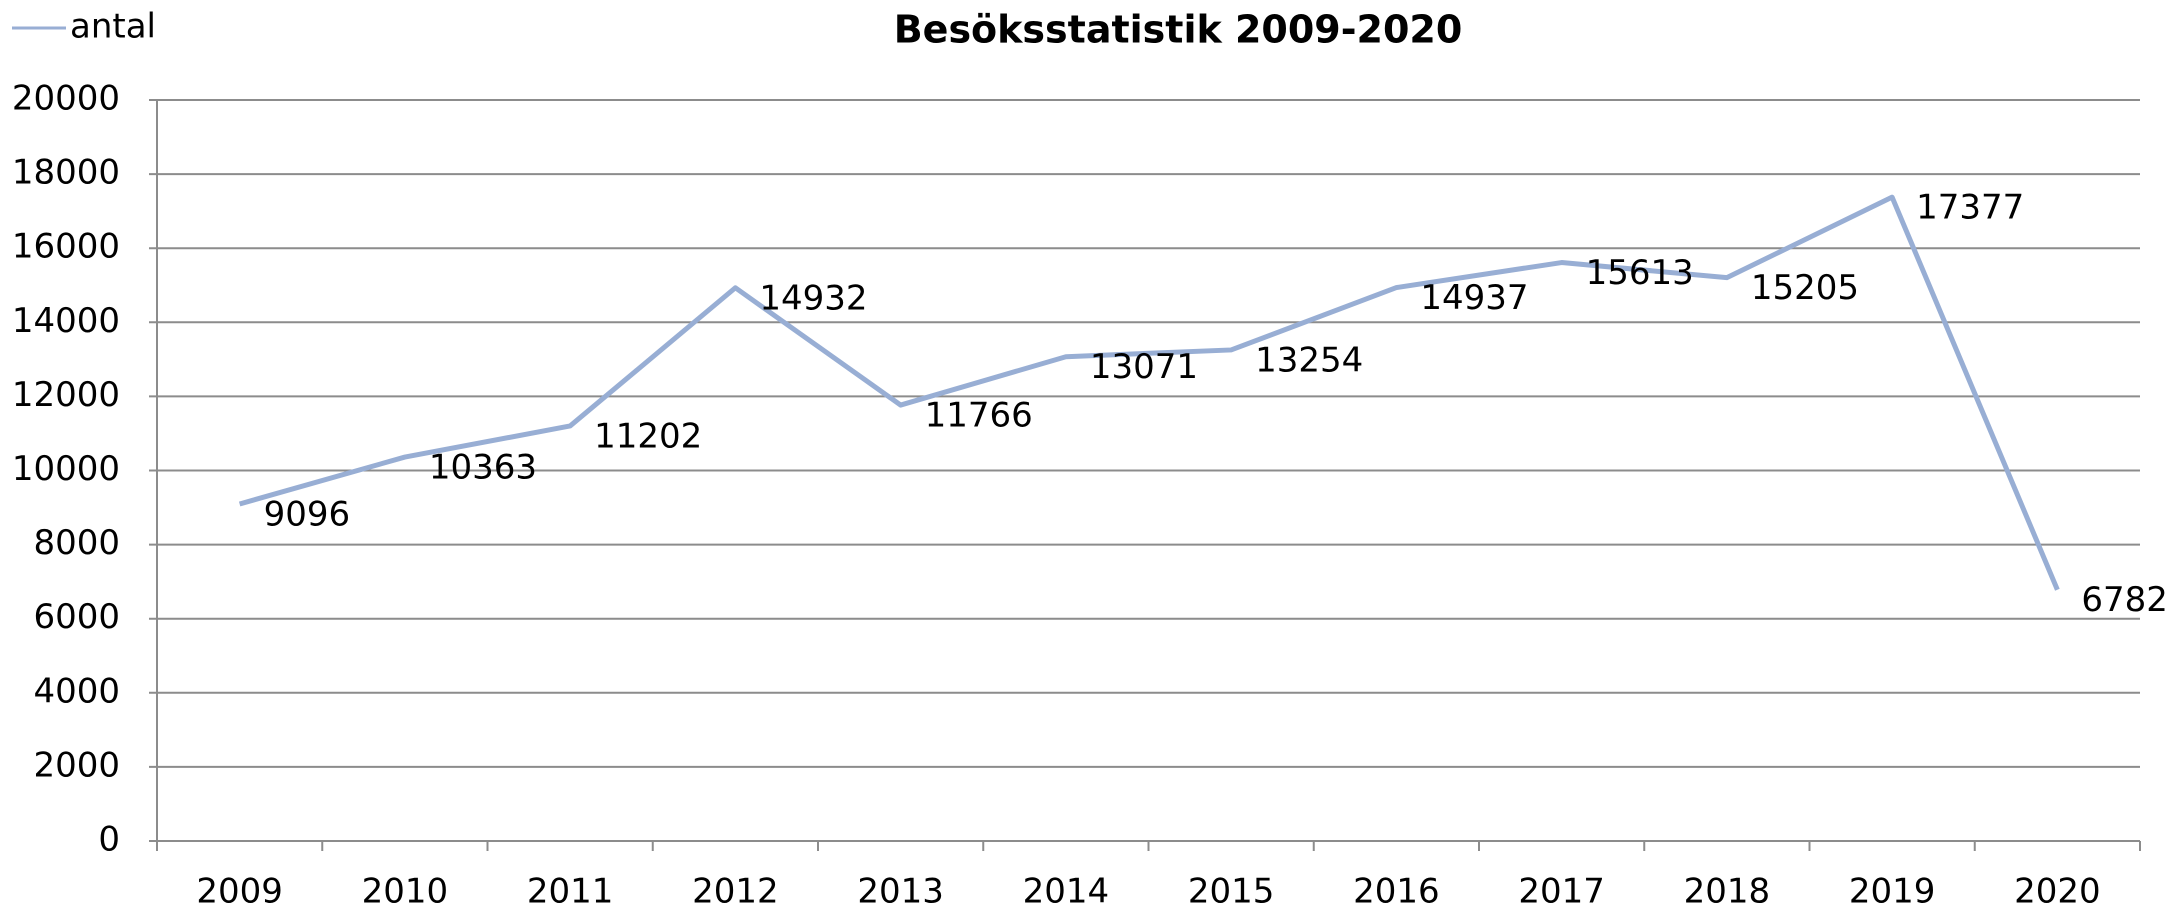 This screenshot has height=912, width=2179. Describe the element at coordinates (405, 892) in the screenshot. I see `x-tick-label: 2010` at that location.